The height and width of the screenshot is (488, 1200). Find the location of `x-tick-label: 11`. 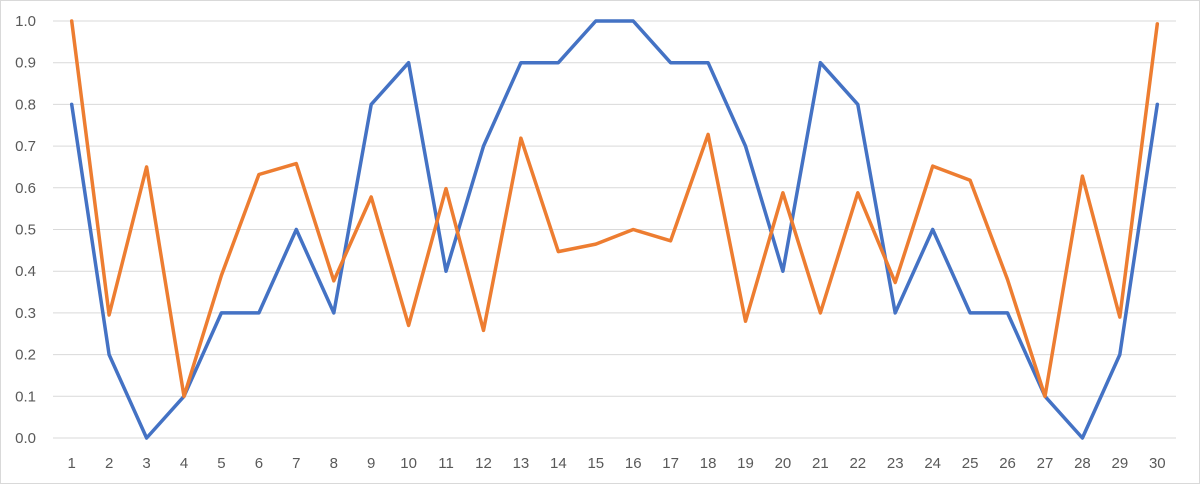

x-tick-label: 11 is located at coordinates (446, 463).